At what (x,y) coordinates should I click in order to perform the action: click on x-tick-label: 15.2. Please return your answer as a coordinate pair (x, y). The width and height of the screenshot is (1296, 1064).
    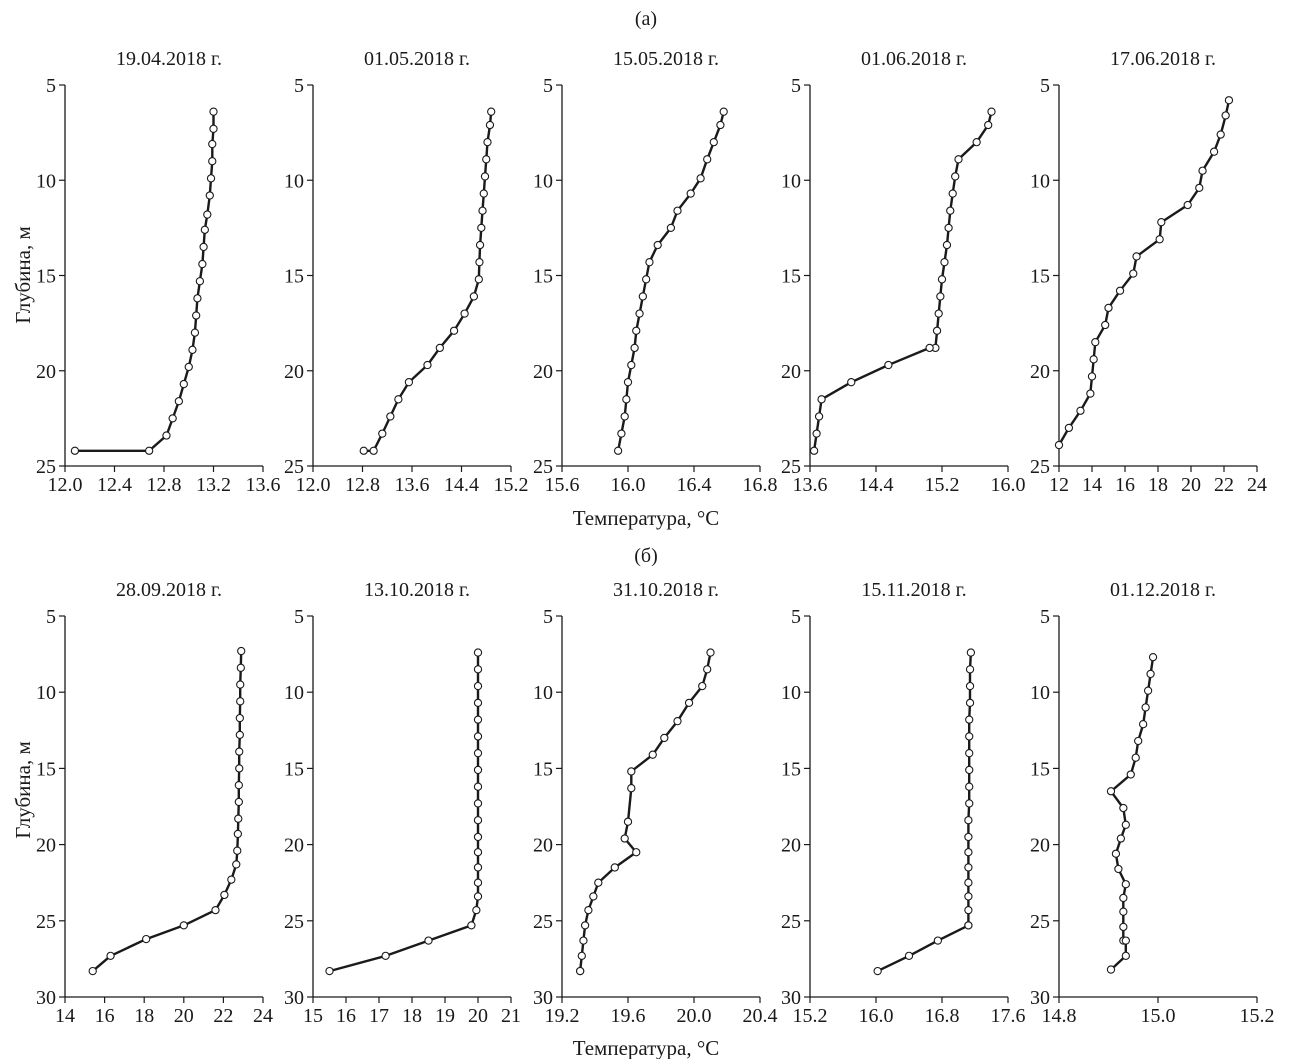
    Looking at the image, I should click on (942, 485).